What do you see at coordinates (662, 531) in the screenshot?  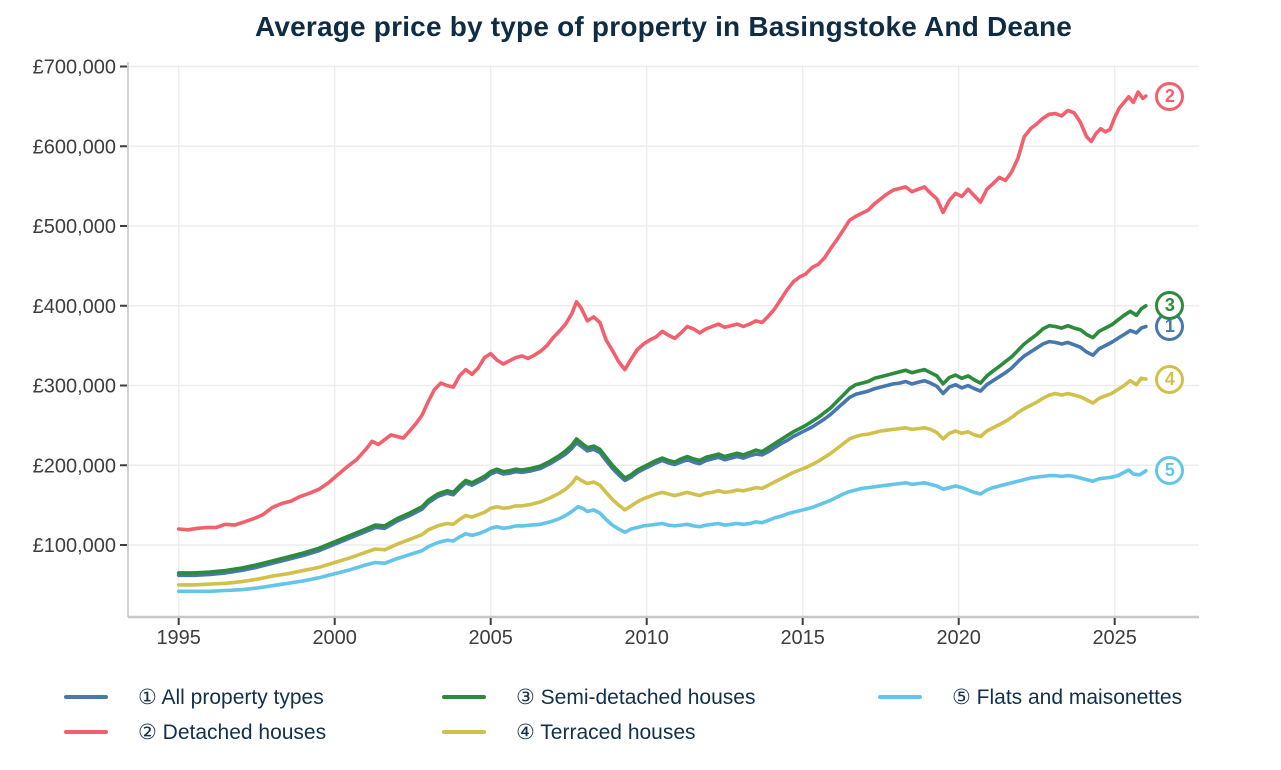 I see `series-line-flats-and-maisonettes` at bounding box center [662, 531].